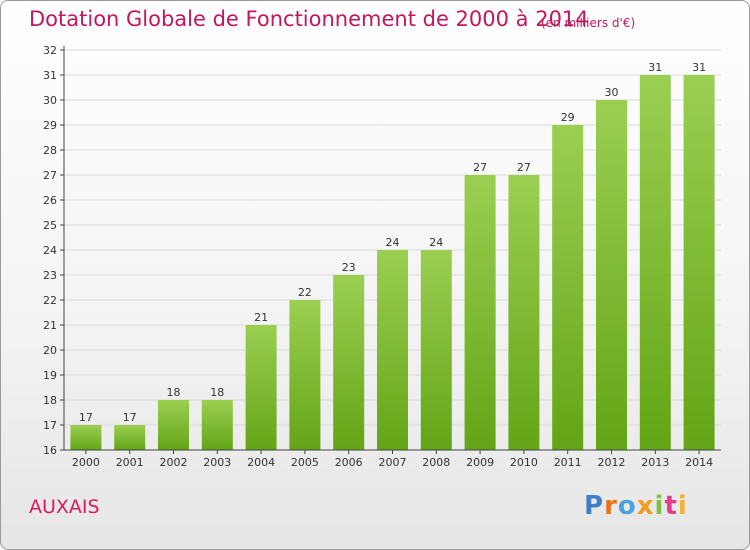 This screenshot has width=750, height=550. What do you see at coordinates (699, 262) in the screenshot?
I see `bar-2014` at bounding box center [699, 262].